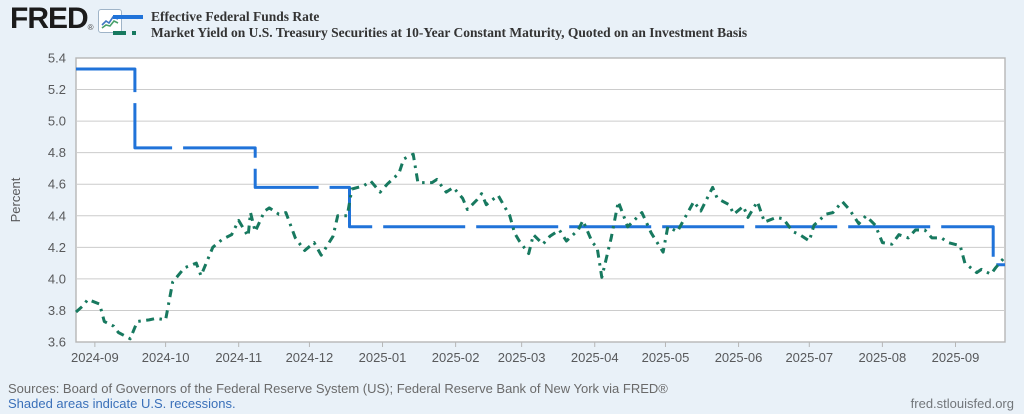 This screenshot has width=1024, height=414. What do you see at coordinates (57, 89) in the screenshot?
I see `y-tick-label: 5.2` at bounding box center [57, 89].